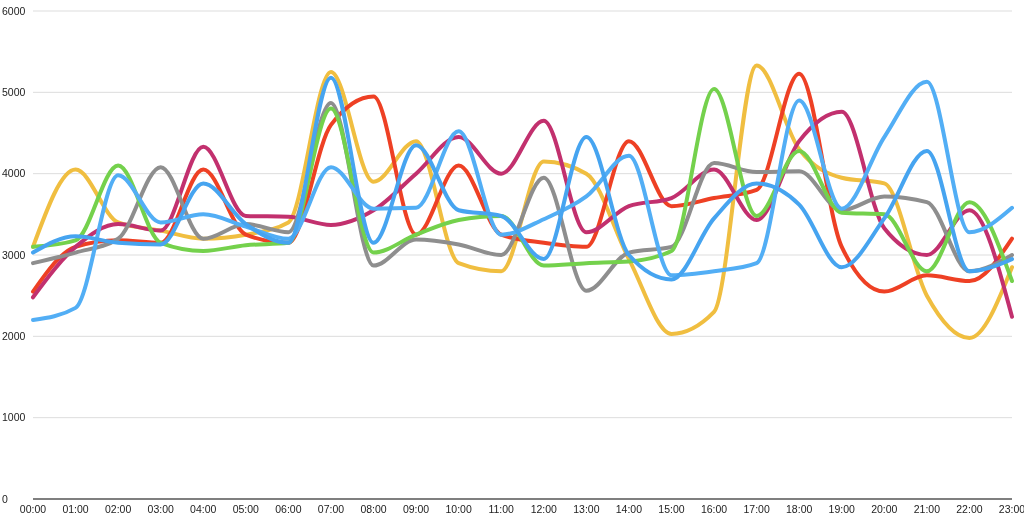 The width and height of the screenshot is (1024, 515). I want to click on x-tick-label: 11:00, so click(501, 509).